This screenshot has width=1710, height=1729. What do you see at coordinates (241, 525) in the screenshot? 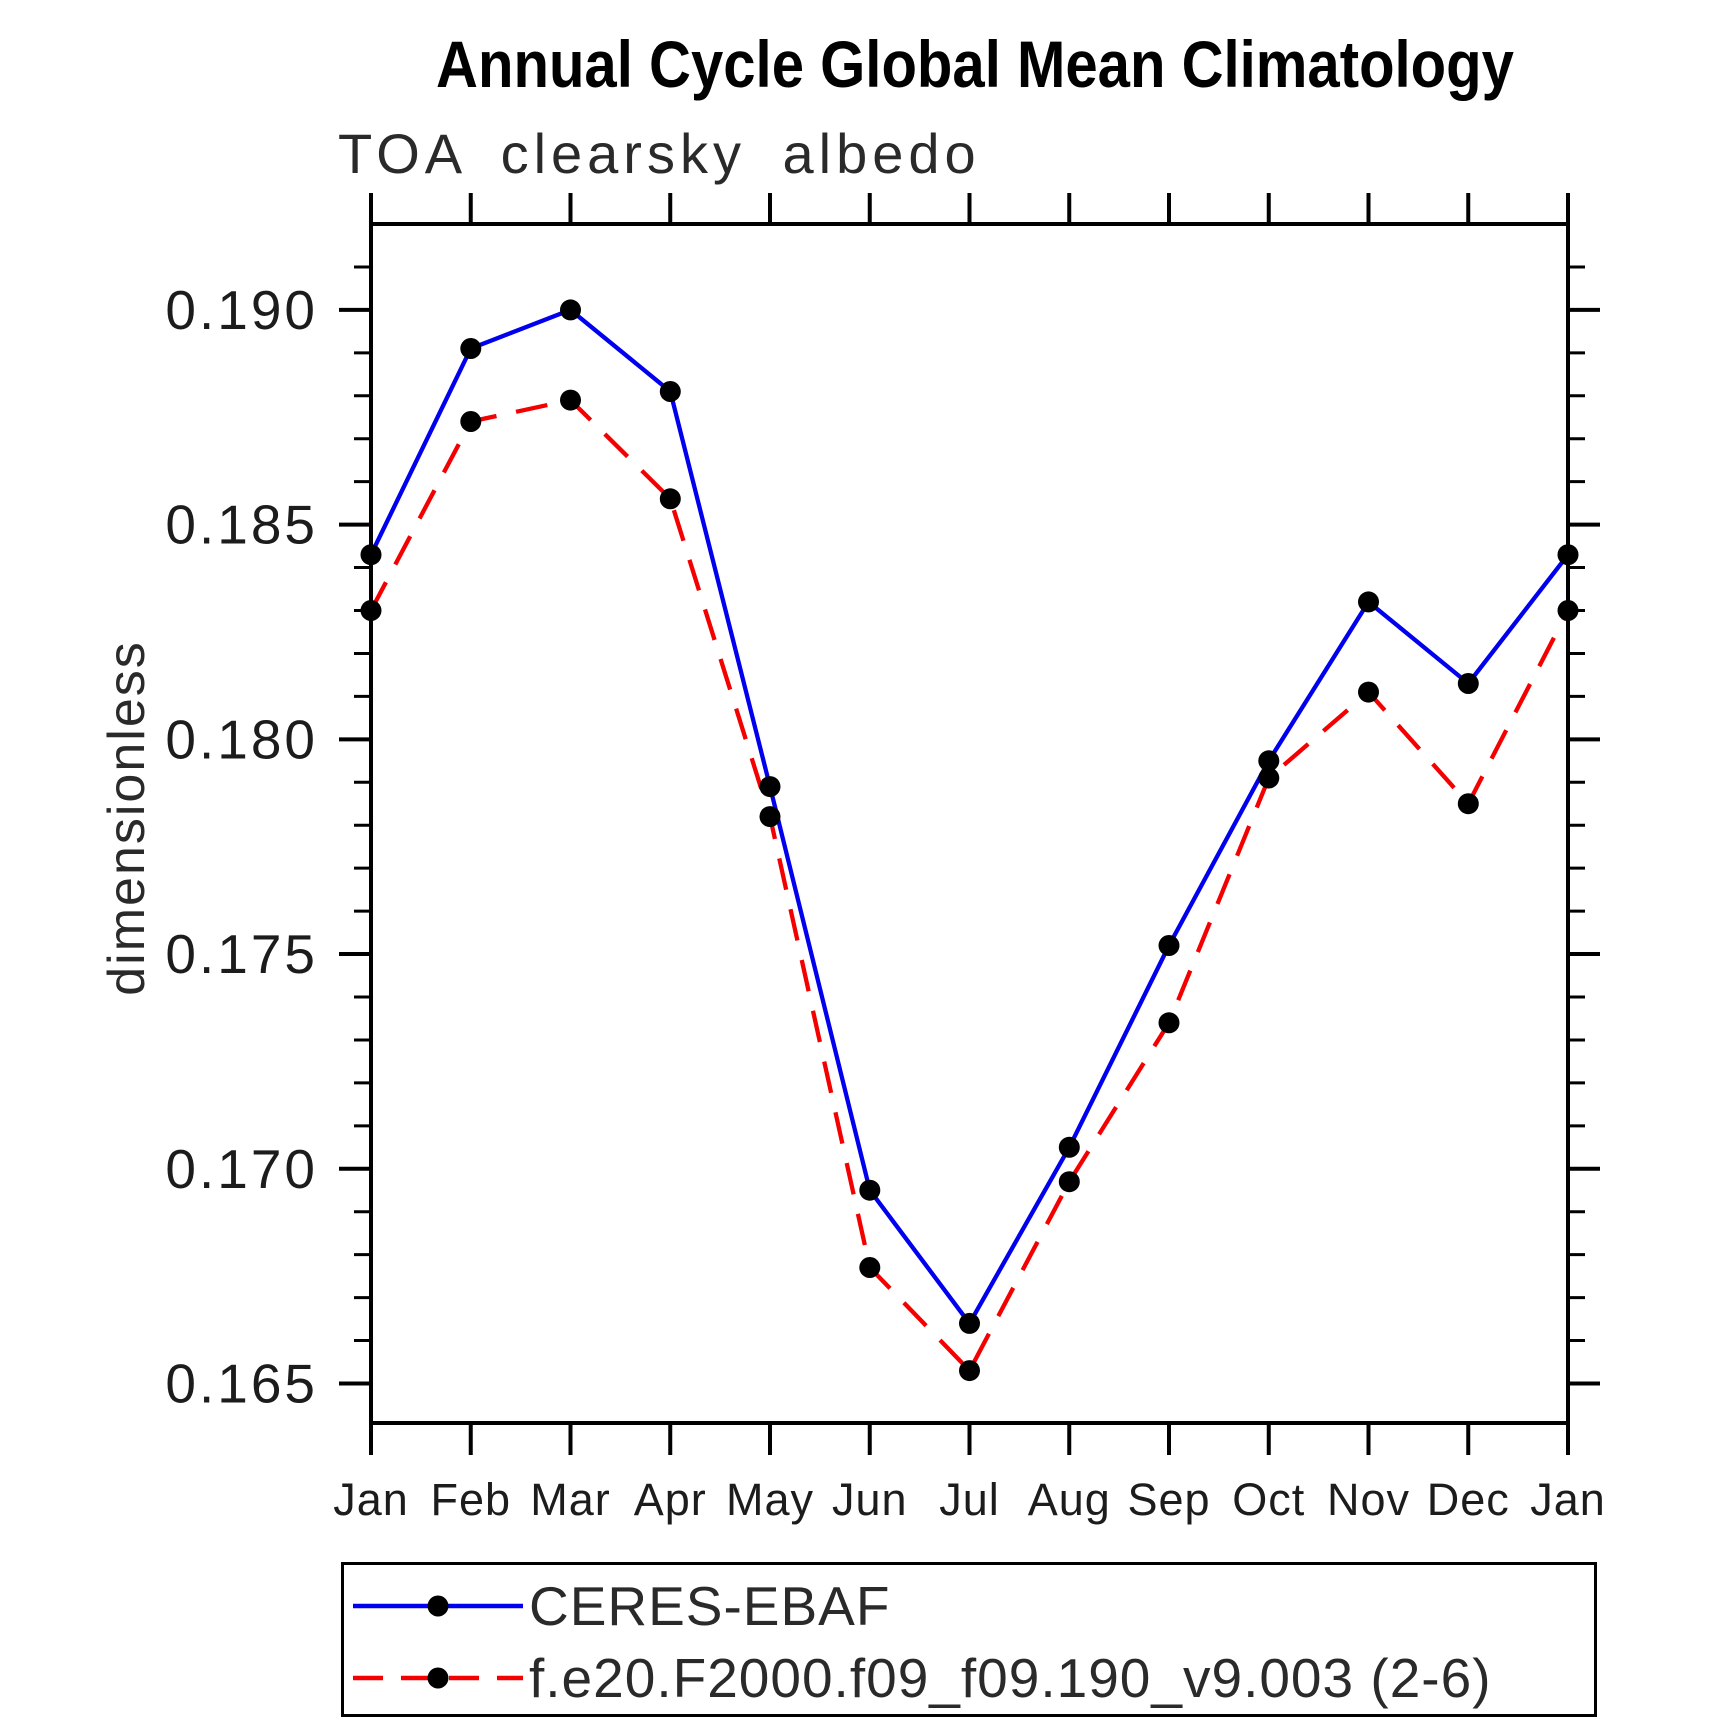
I see `y-tick-label: 0.185` at bounding box center [241, 525].